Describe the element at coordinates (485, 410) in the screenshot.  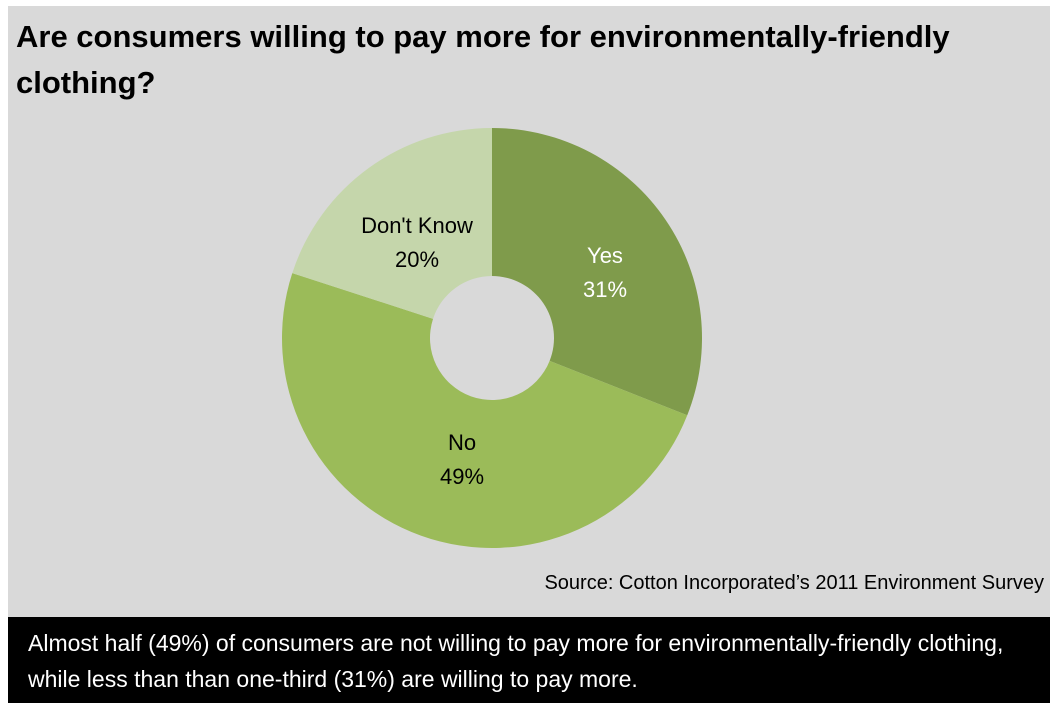
I see `slice-no` at that location.